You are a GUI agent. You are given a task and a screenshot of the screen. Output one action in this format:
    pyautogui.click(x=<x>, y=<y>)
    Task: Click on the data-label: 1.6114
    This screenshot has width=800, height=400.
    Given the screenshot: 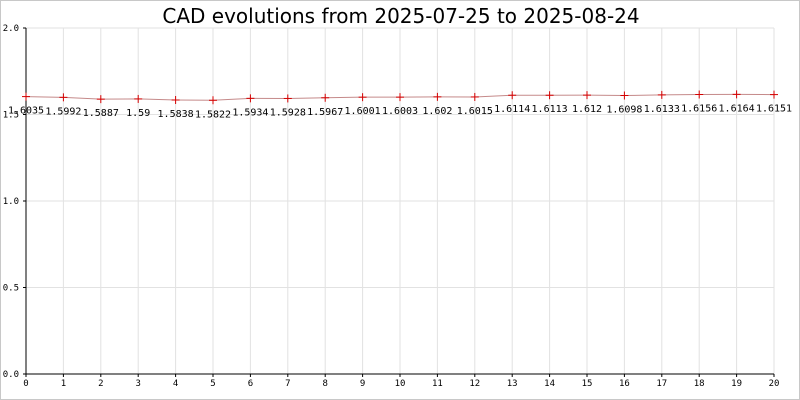 What is the action you would take?
    pyautogui.click(x=512, y=109)
    